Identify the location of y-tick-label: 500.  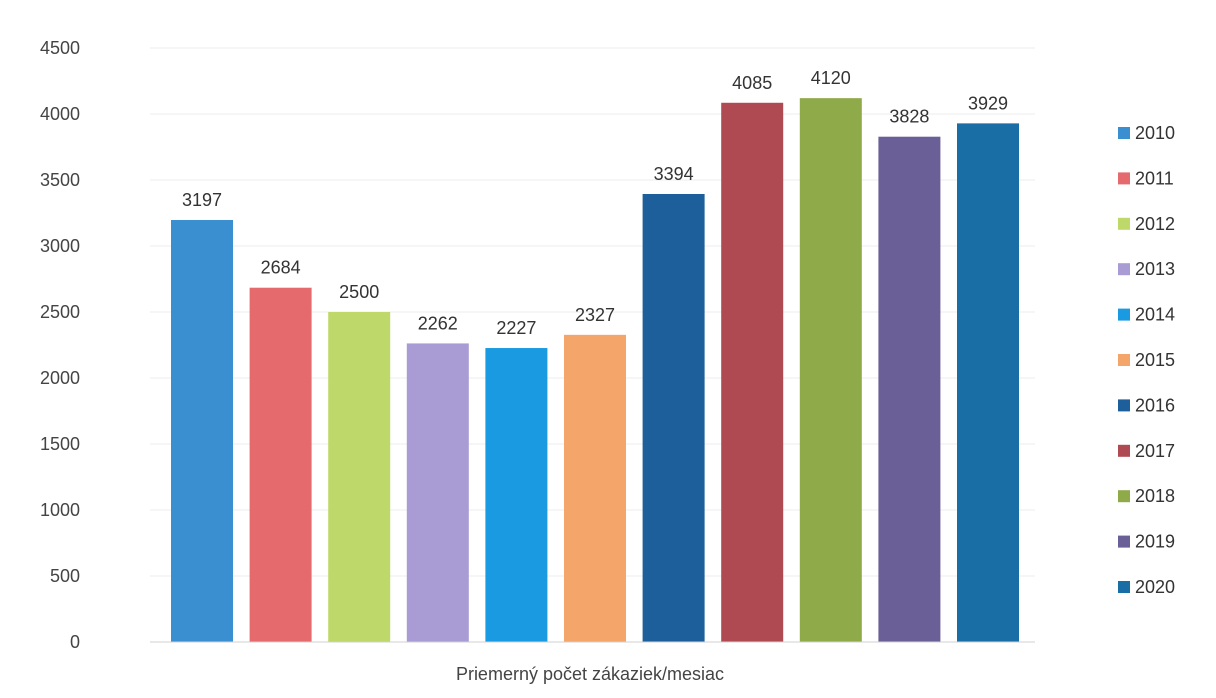
(65, 576).